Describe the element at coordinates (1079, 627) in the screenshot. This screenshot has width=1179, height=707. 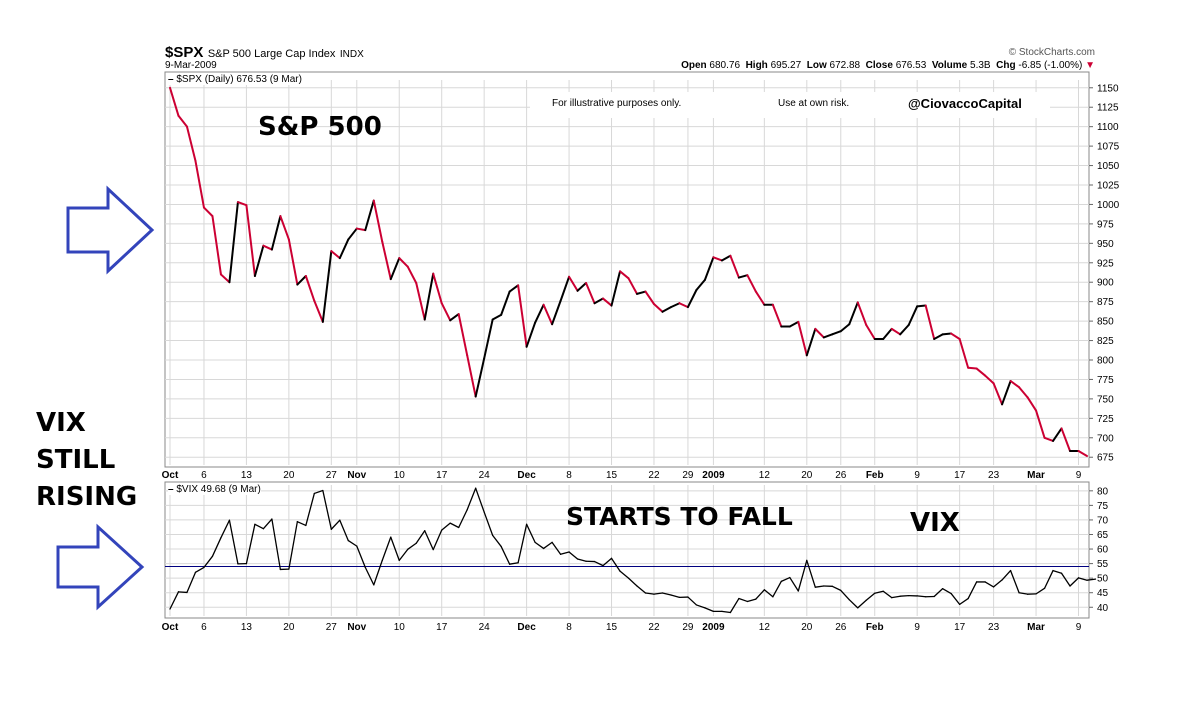
I see `vix-xtick-label: 9` at that location.